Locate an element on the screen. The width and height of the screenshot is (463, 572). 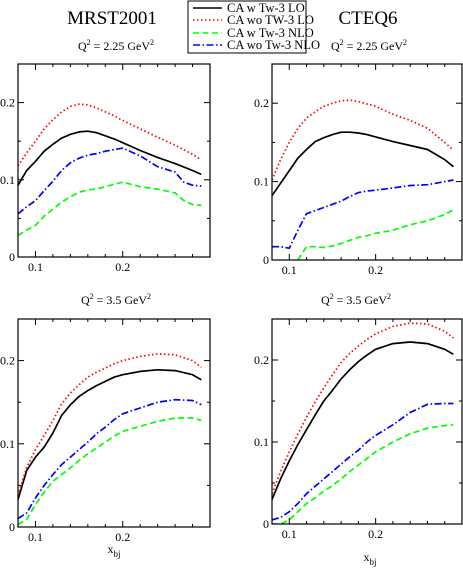
q2-label-top-left: Q2 = 2.25 GeV2 is located at coordinates (116, 45).